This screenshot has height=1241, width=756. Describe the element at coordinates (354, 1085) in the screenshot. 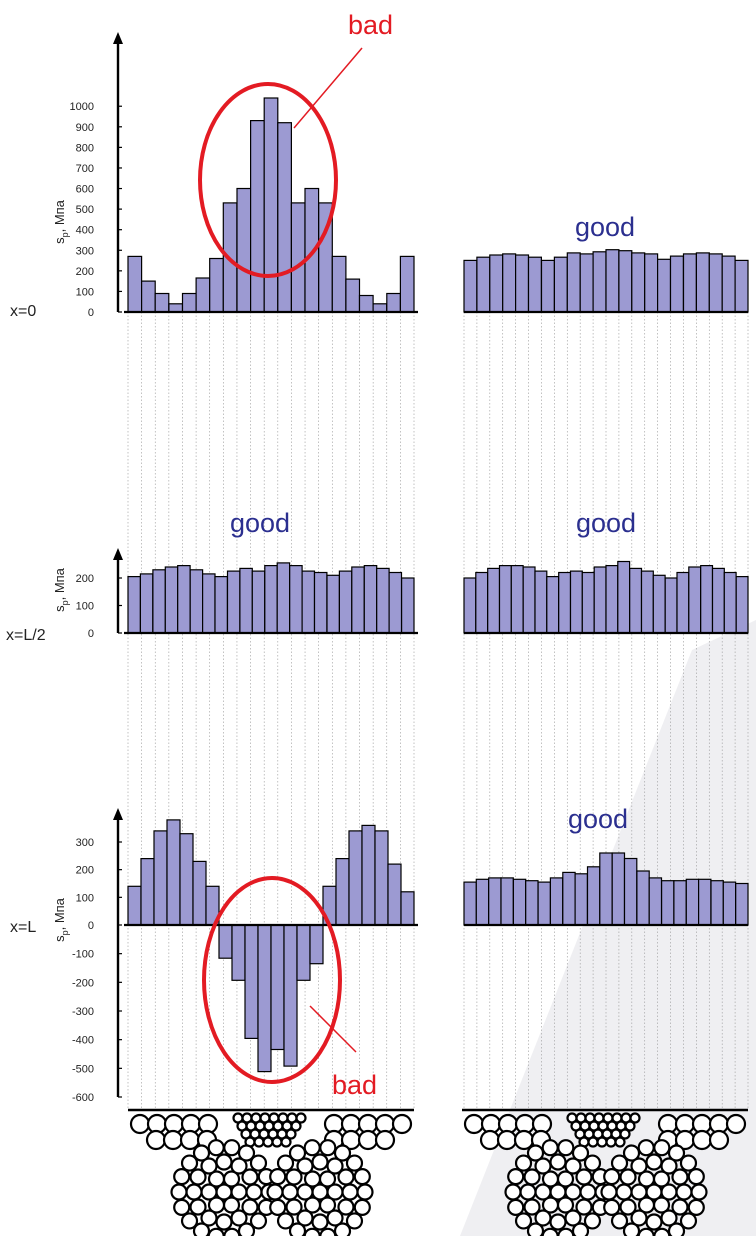

I see `annotation-bad-bottom: bad` at that location.